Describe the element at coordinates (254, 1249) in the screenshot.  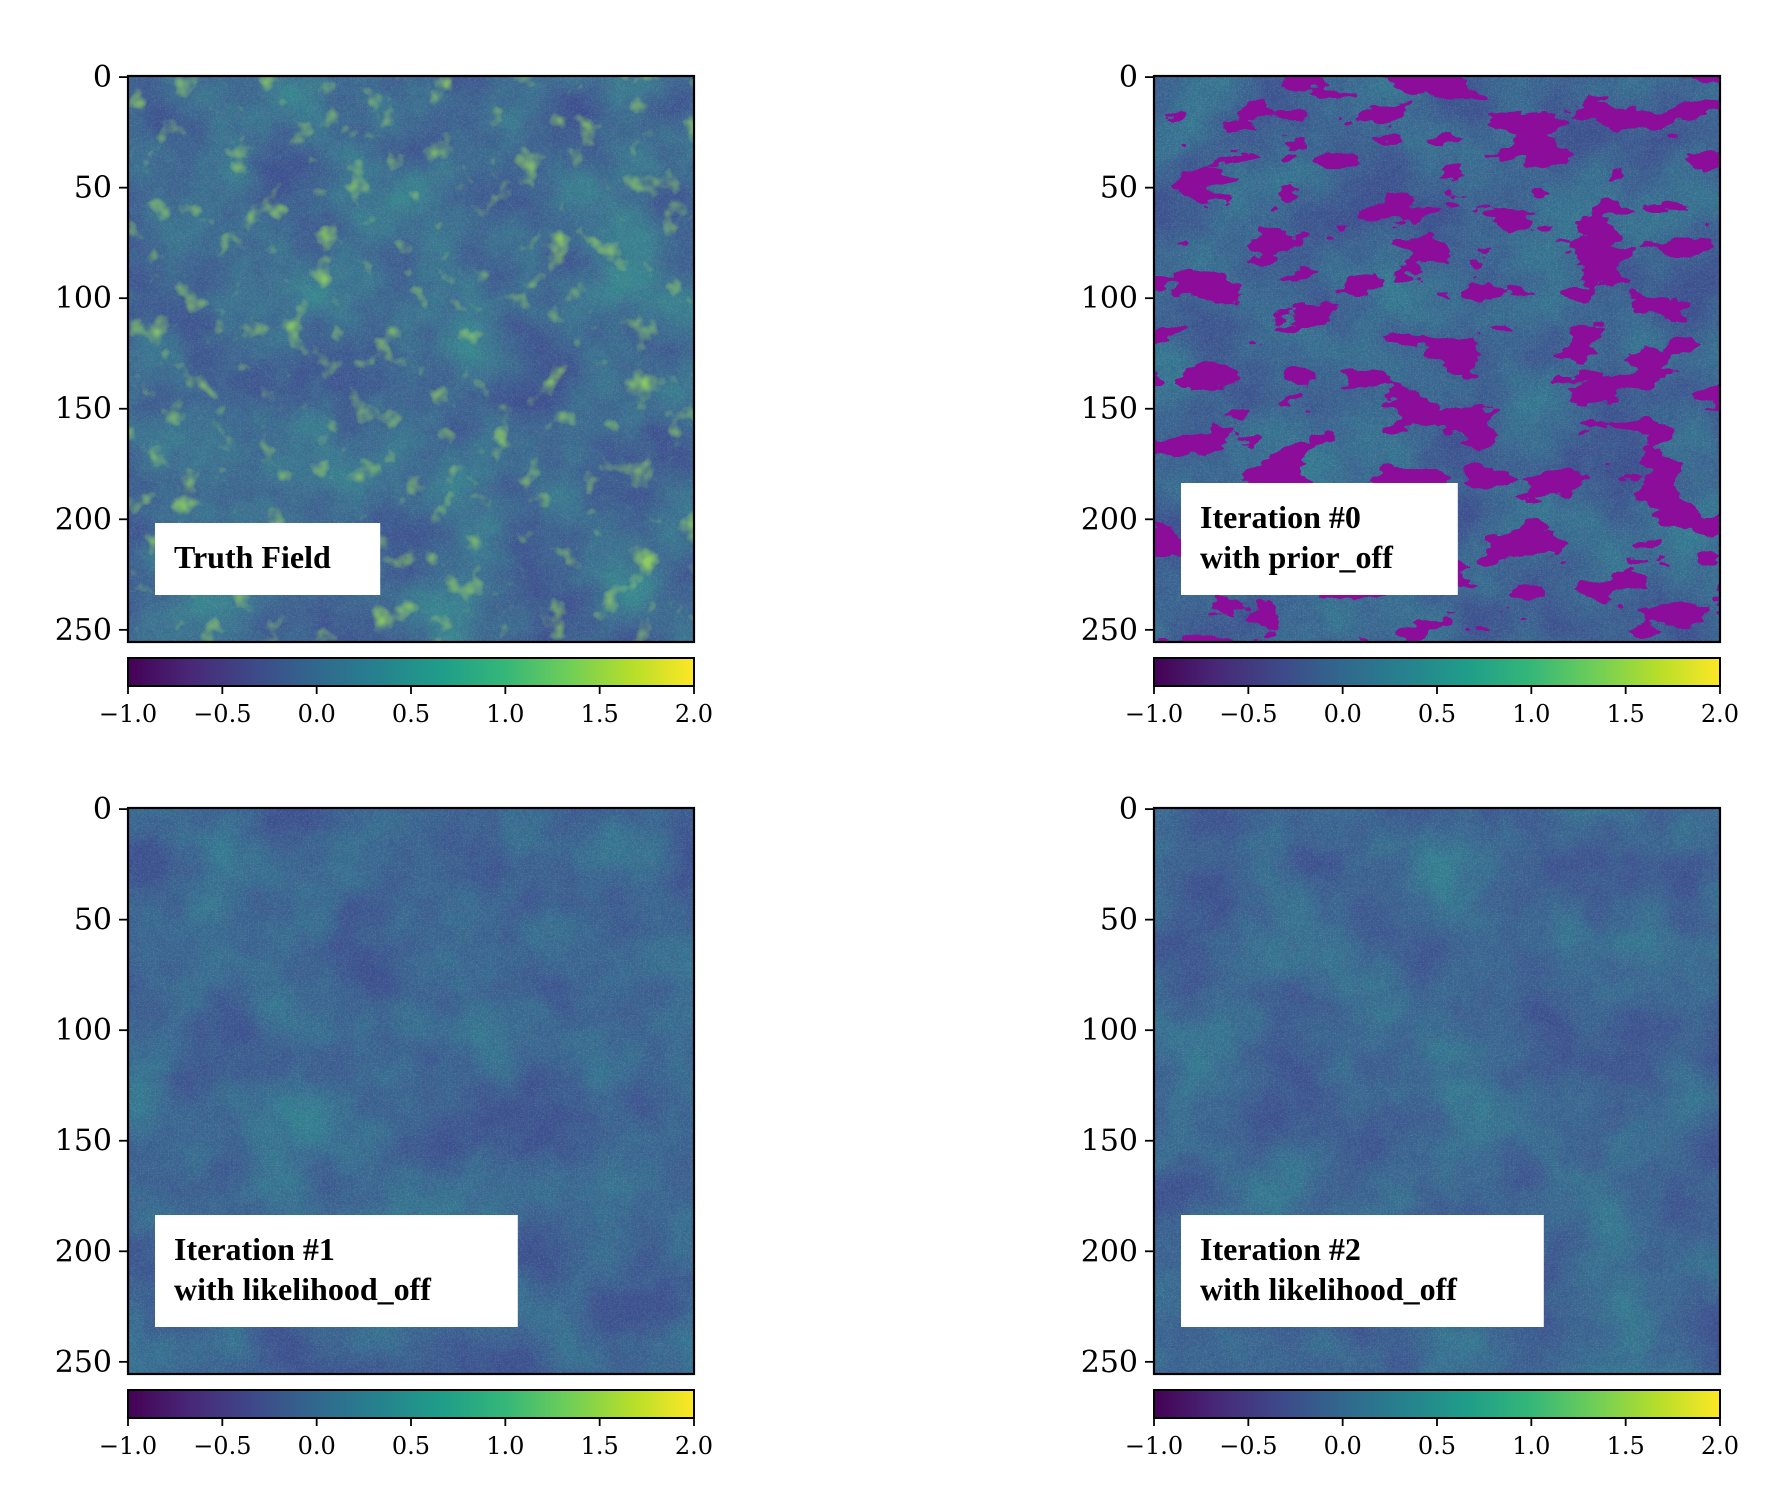
I see `annotation-text: Iteration #1` at that location.